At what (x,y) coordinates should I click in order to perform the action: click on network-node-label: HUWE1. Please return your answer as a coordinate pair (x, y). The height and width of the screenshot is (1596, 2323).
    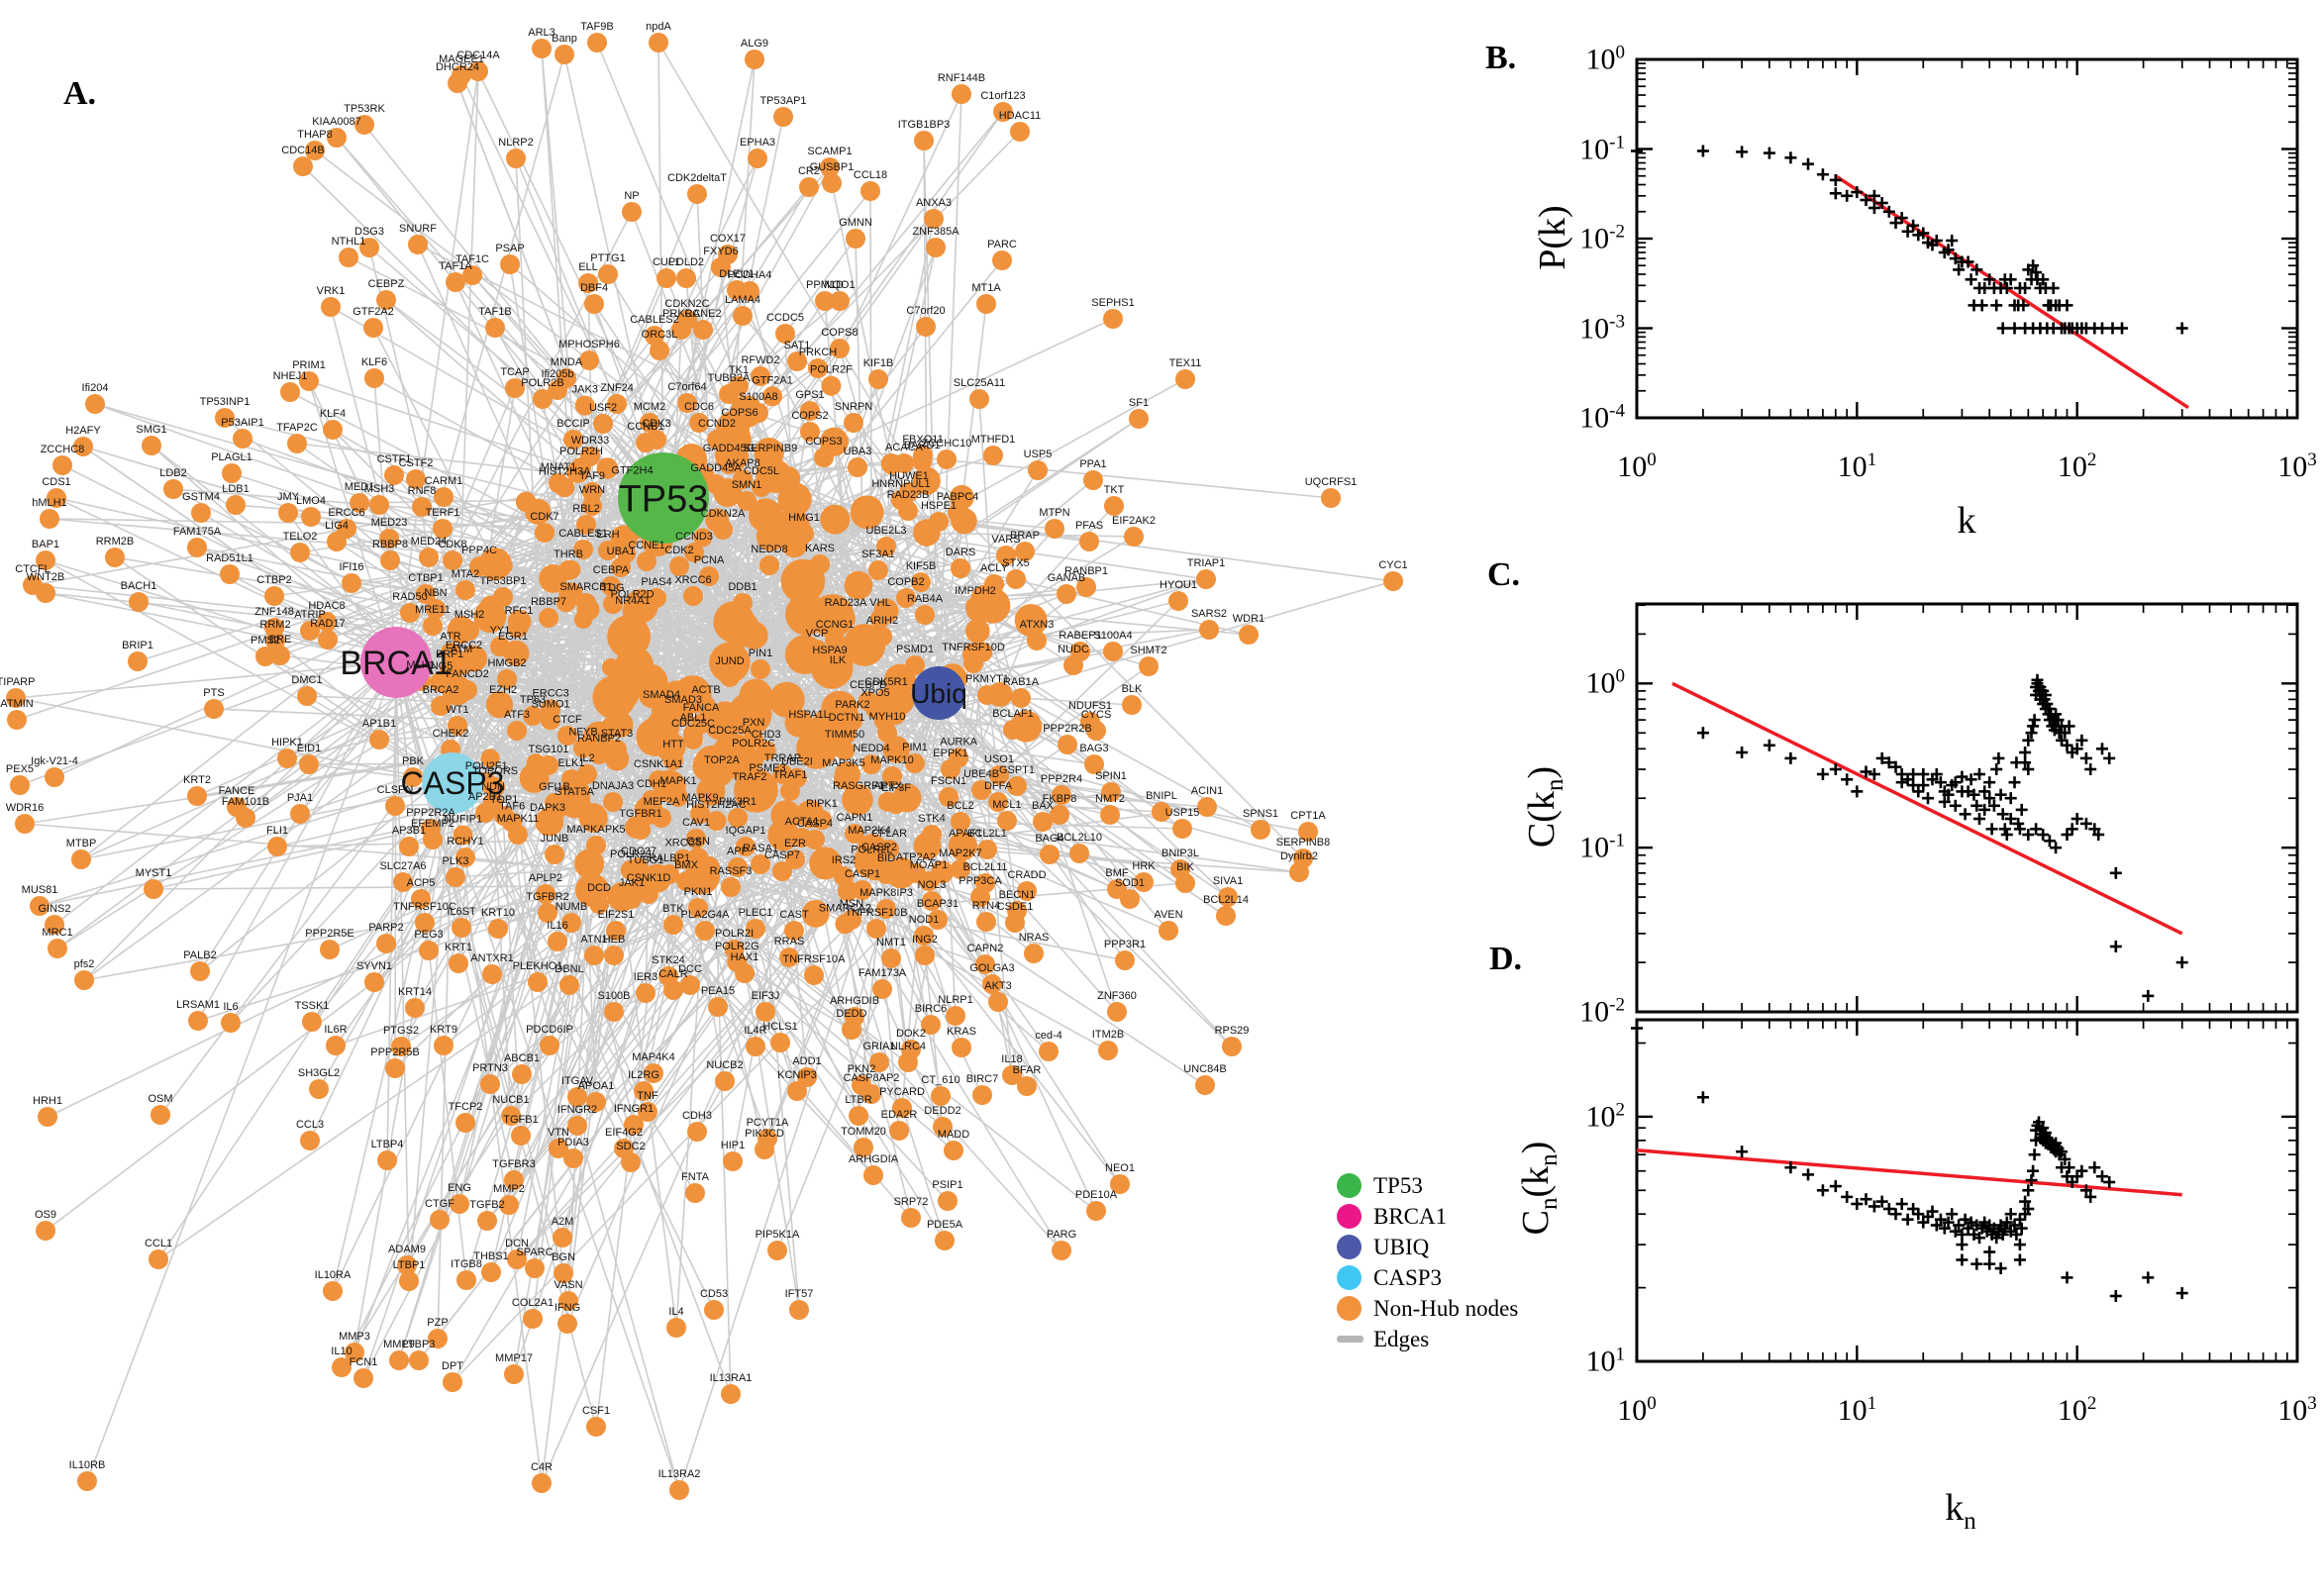
    Looking at the image, I should click on (909, 476).